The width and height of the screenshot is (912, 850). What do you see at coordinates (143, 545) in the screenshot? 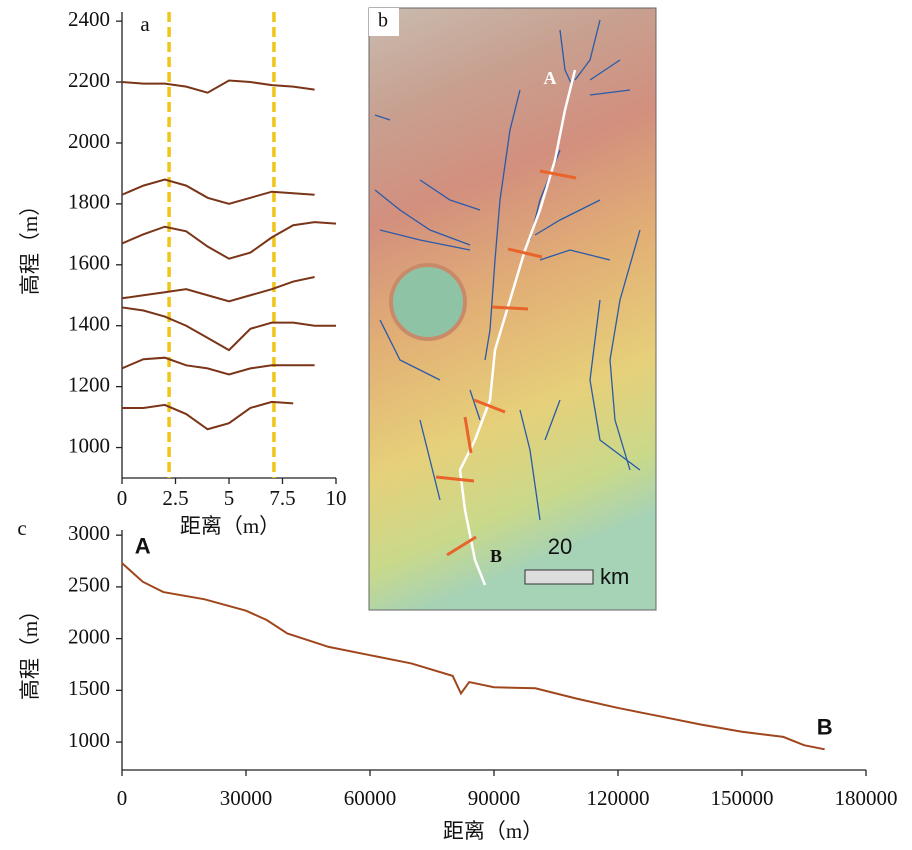
I see `annotation: A` at bounding box center [143, 545].